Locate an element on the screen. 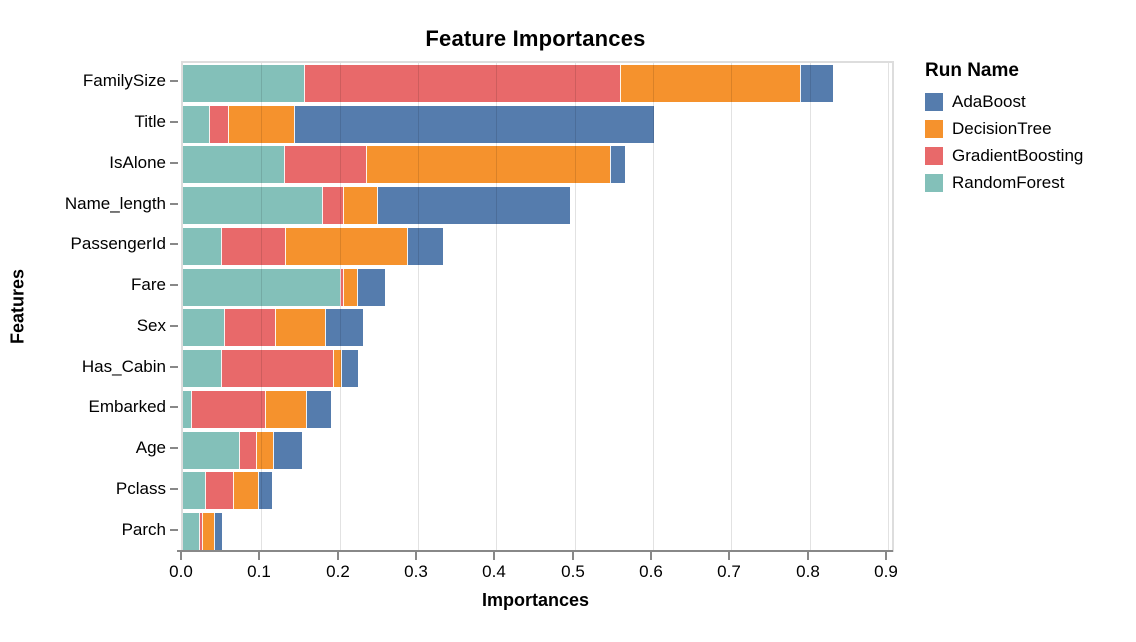 This screenshot has width=1136, height=642. x-tick-label: 0.2 is located at coordinates (338, 571).